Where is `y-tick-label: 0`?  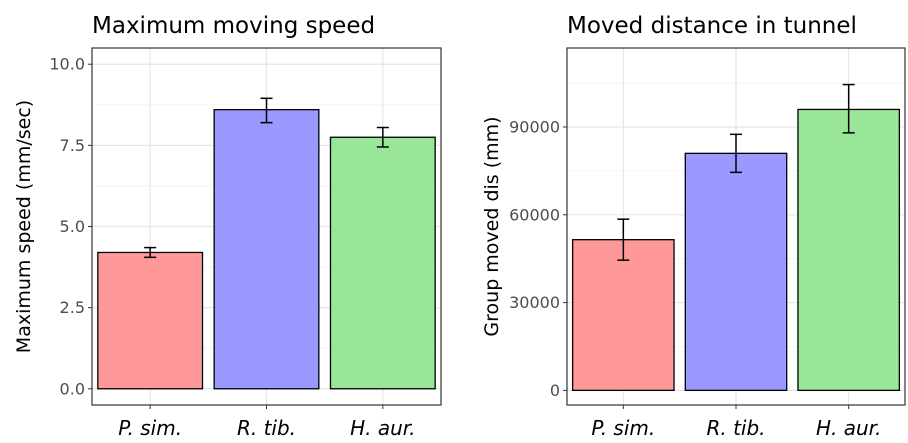
y-tick-label: 0 is located at coordinates (555, 390).